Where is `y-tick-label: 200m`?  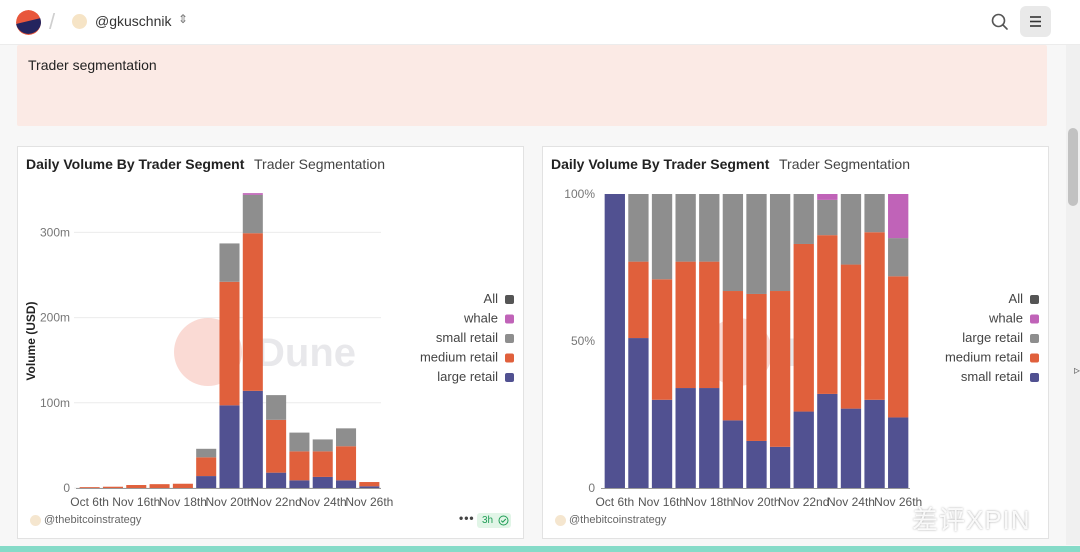
y-tick-label: 200m is located at coordinates (55, 318).